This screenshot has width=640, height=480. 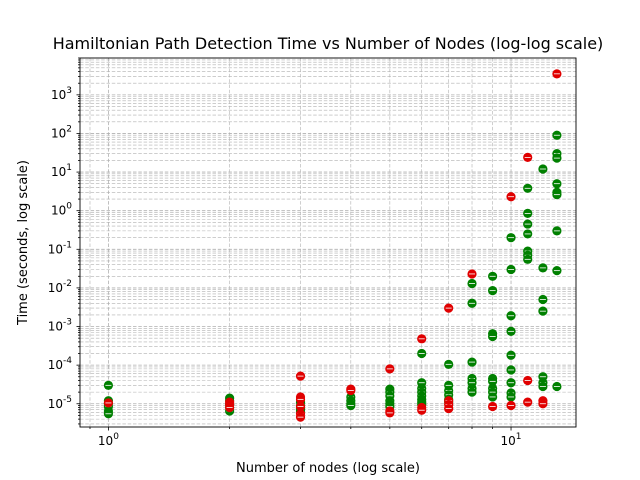 I want to click on y-tick-label: 10⁻³, so click(x=60, y=326).